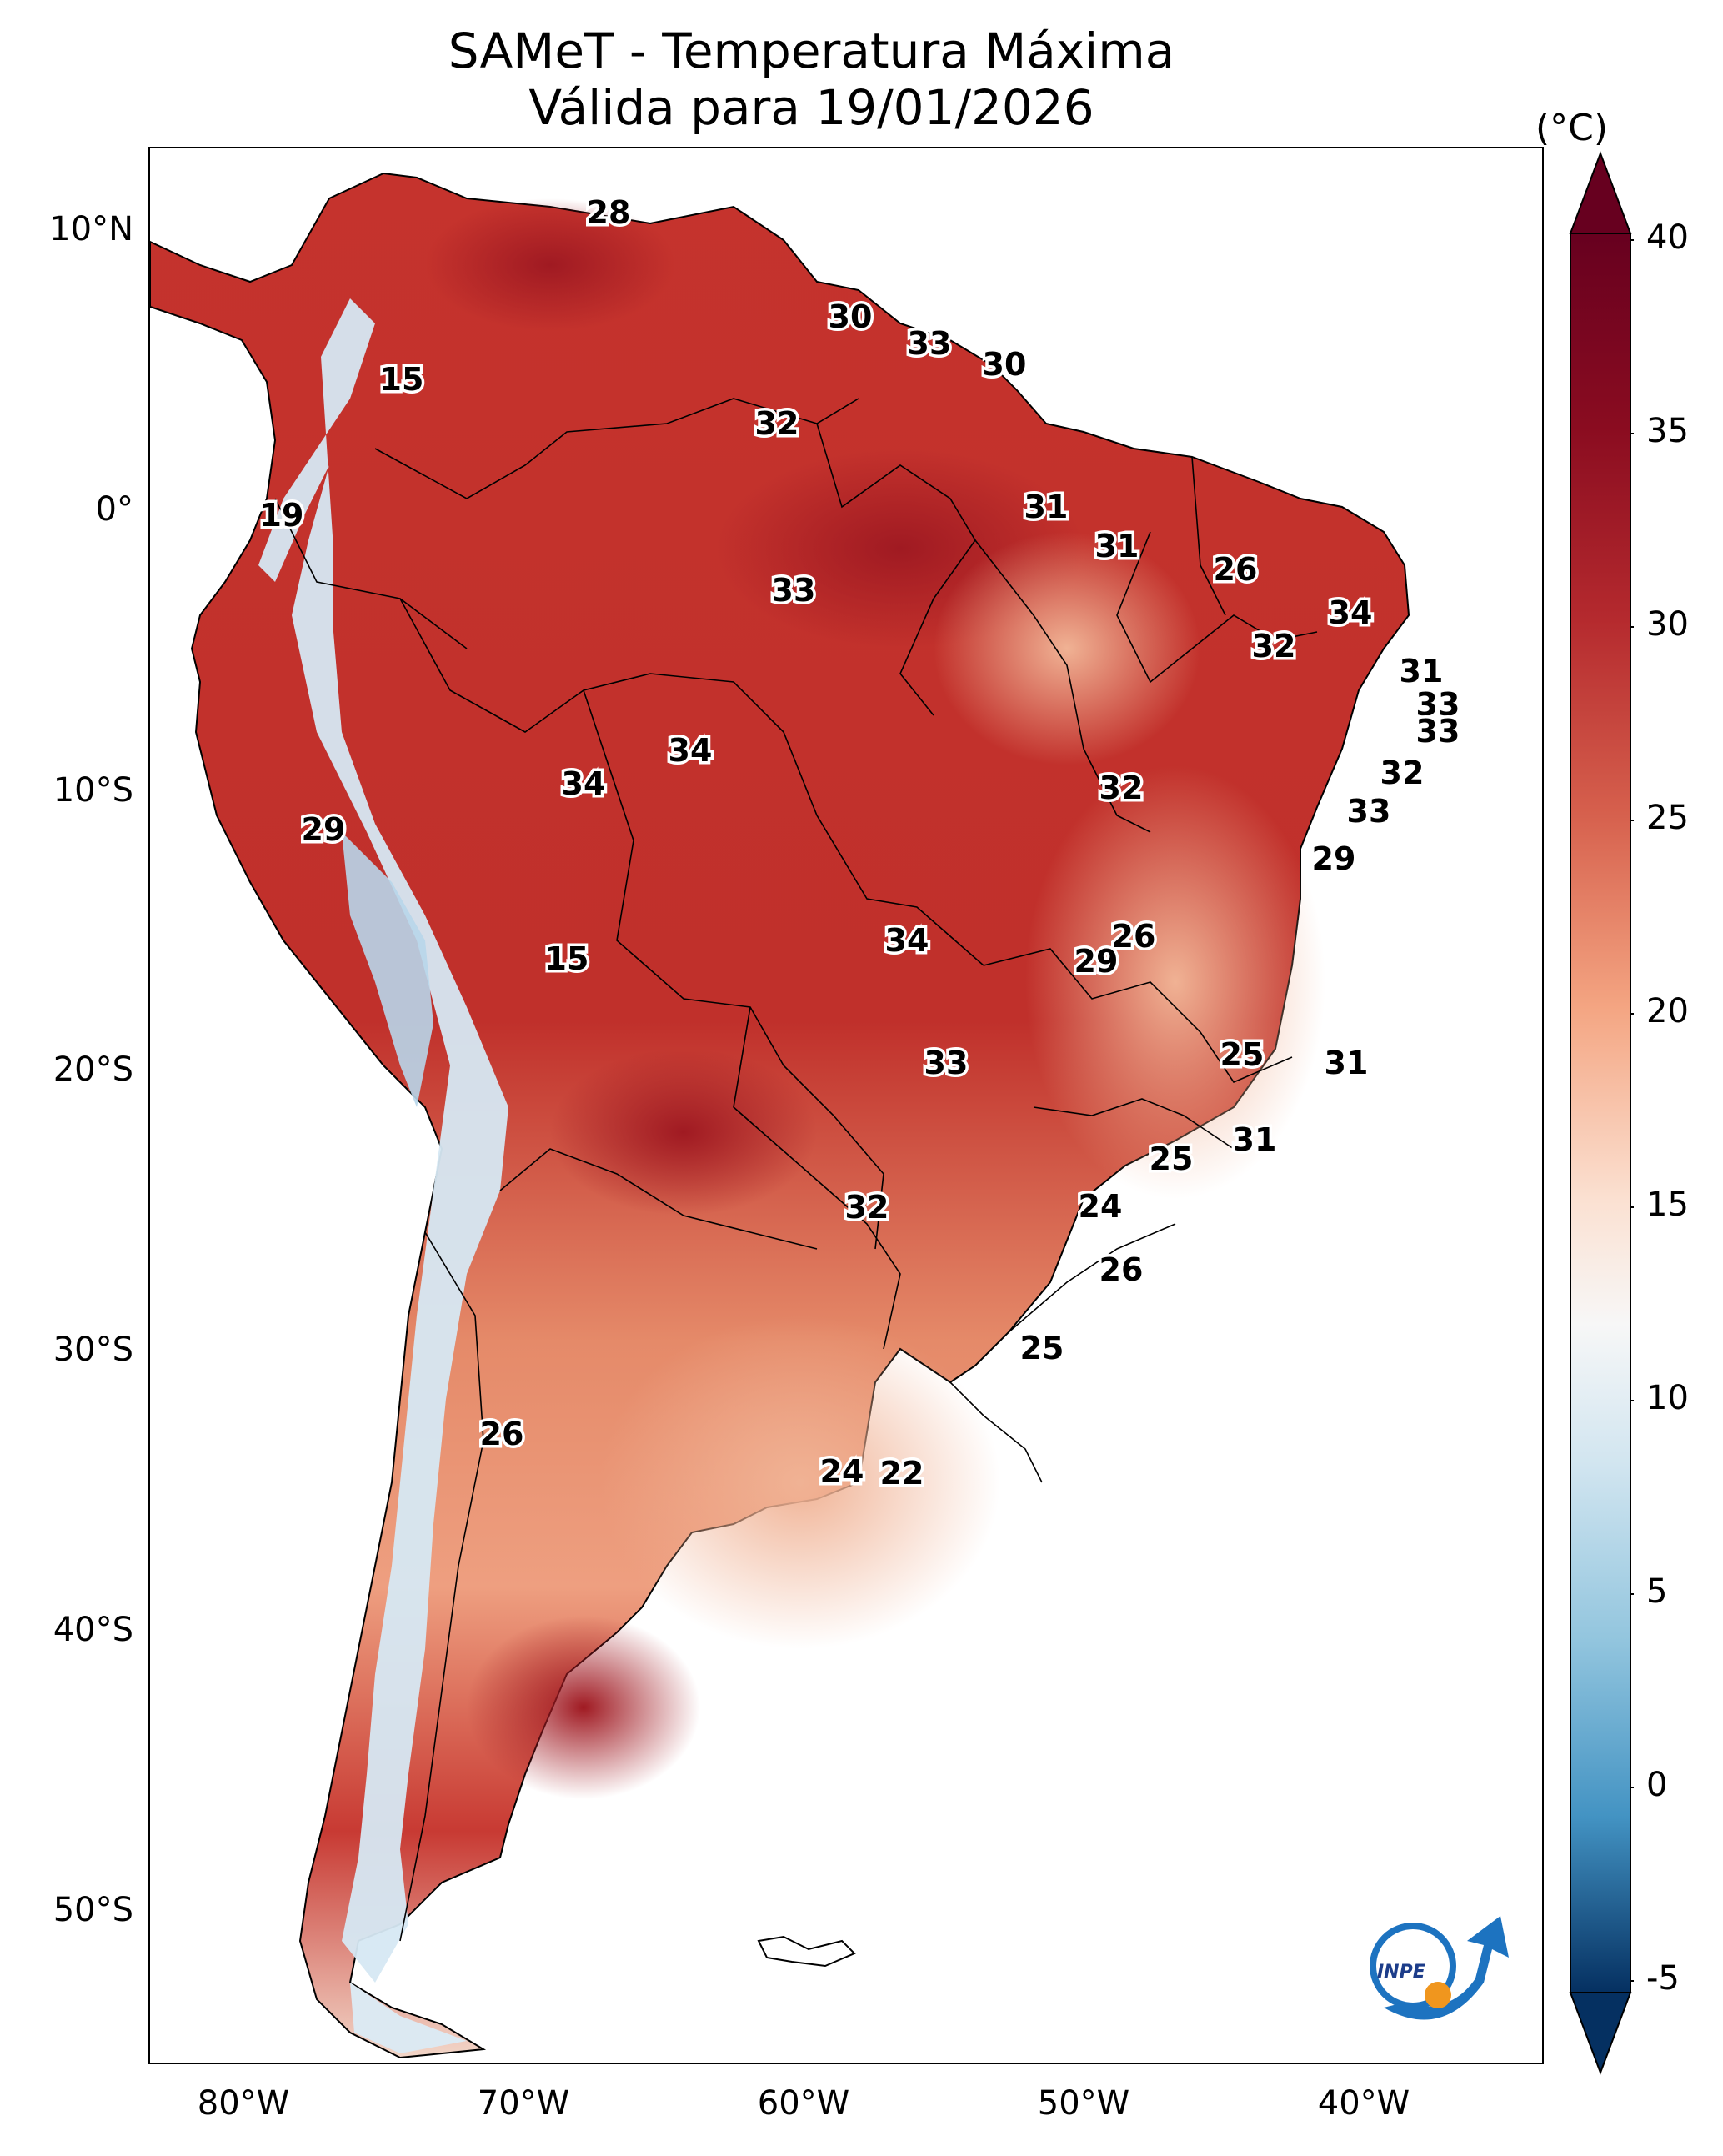  I want to click on lon-label-70w: 70°W, so click(523, 2103).